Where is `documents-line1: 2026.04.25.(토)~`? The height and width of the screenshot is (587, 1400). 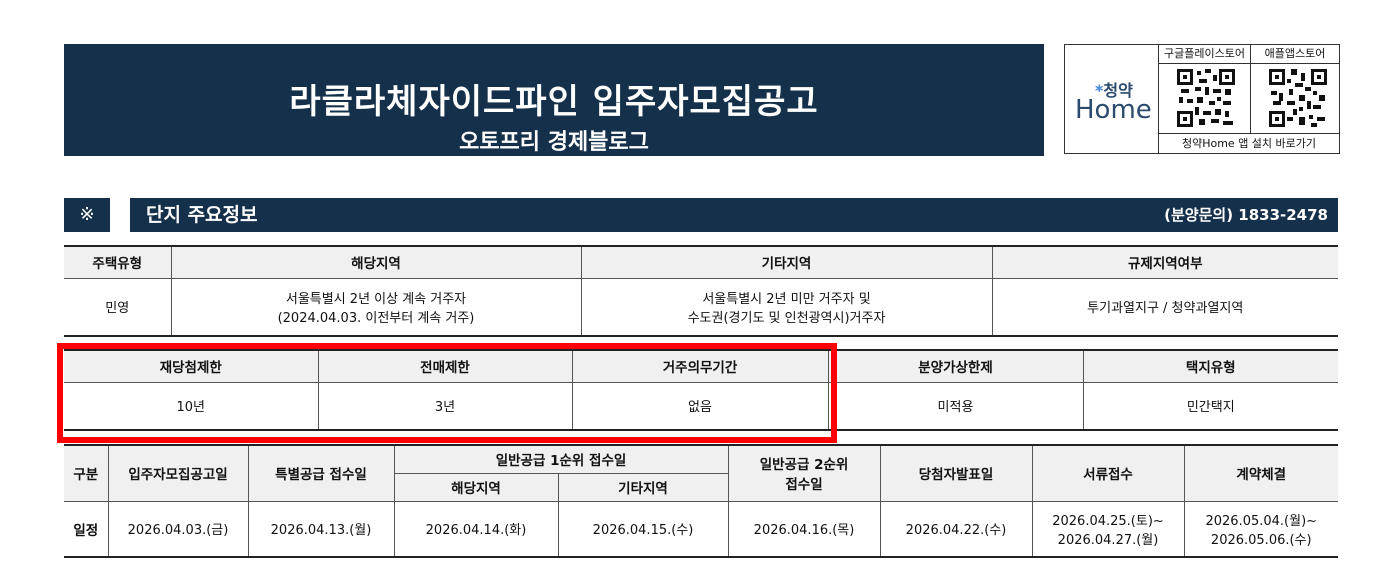 documents-line1: 2026.04.25.(토)~ is located at coordinates (1108, 521).